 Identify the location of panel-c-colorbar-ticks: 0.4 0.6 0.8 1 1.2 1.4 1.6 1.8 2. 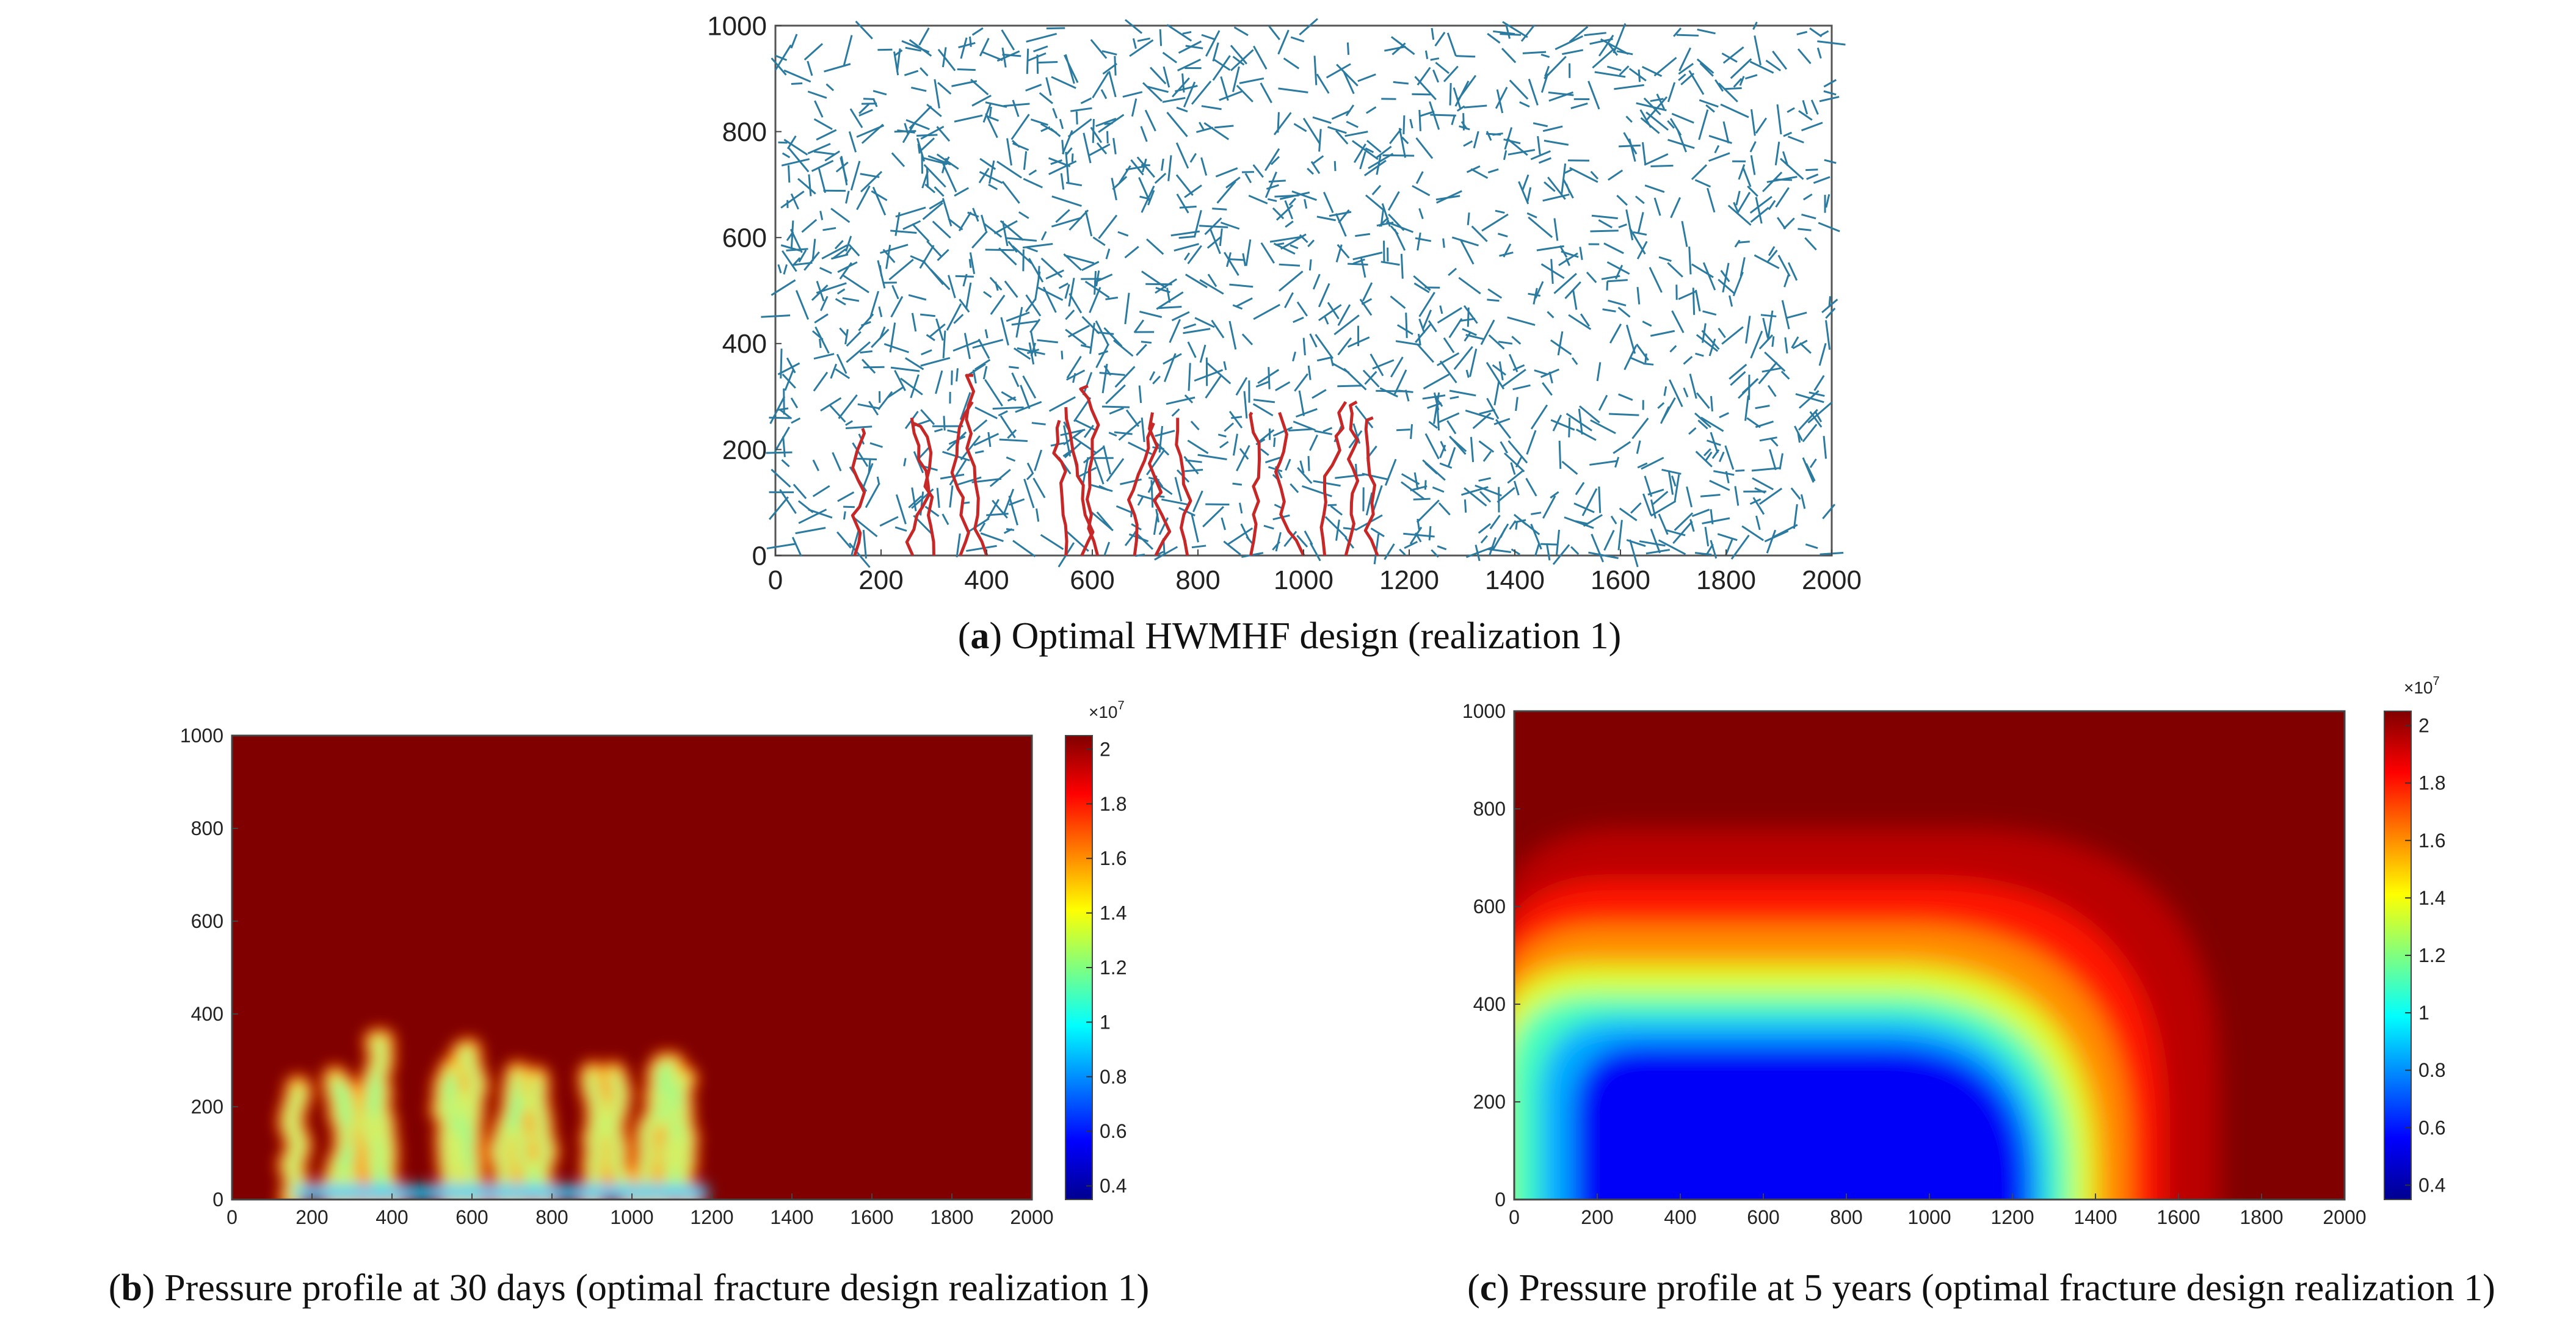
(2425, 955).